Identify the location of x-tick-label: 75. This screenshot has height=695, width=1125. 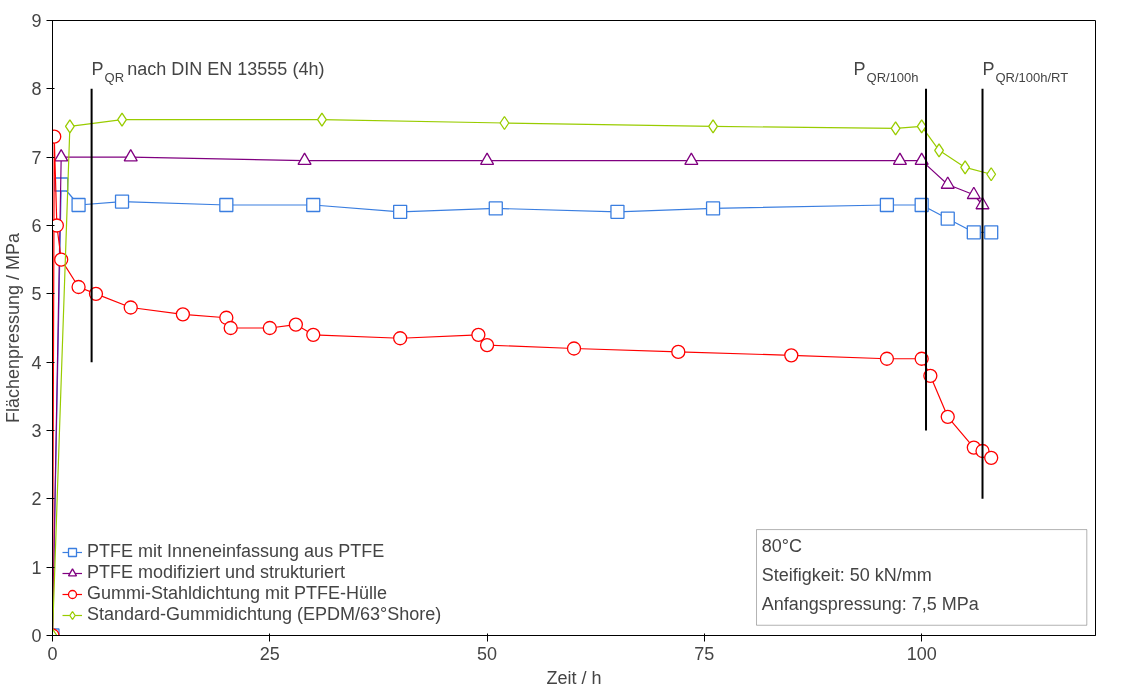
(704, 653).